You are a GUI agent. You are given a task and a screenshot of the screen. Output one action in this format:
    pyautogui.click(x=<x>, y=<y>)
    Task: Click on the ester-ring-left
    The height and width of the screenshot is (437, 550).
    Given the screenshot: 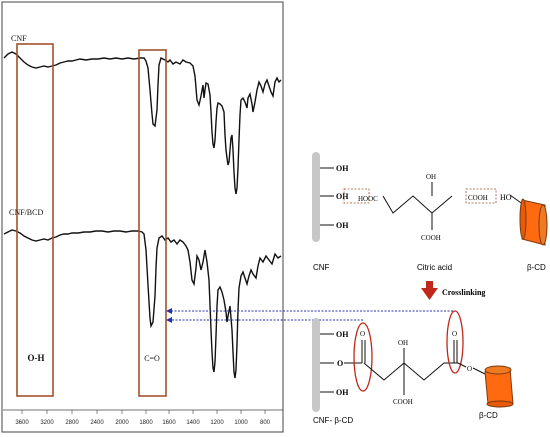 What is the action you would take?
    pyautogui.click(x=363, y=357)
    